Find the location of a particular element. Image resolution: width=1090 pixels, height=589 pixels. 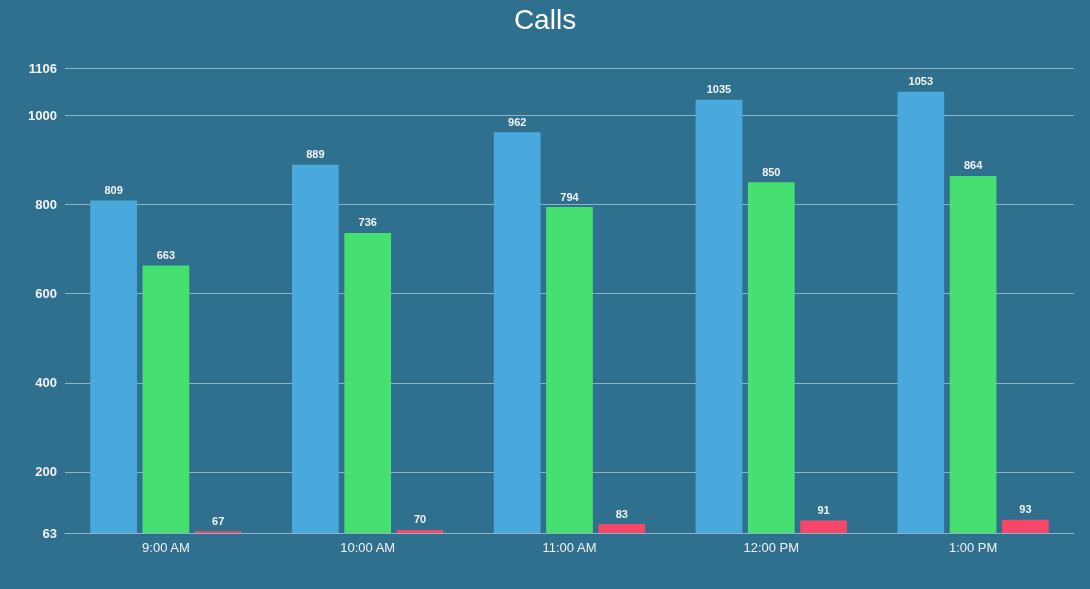

data-label: 67 is located at coordinates (218, 520).